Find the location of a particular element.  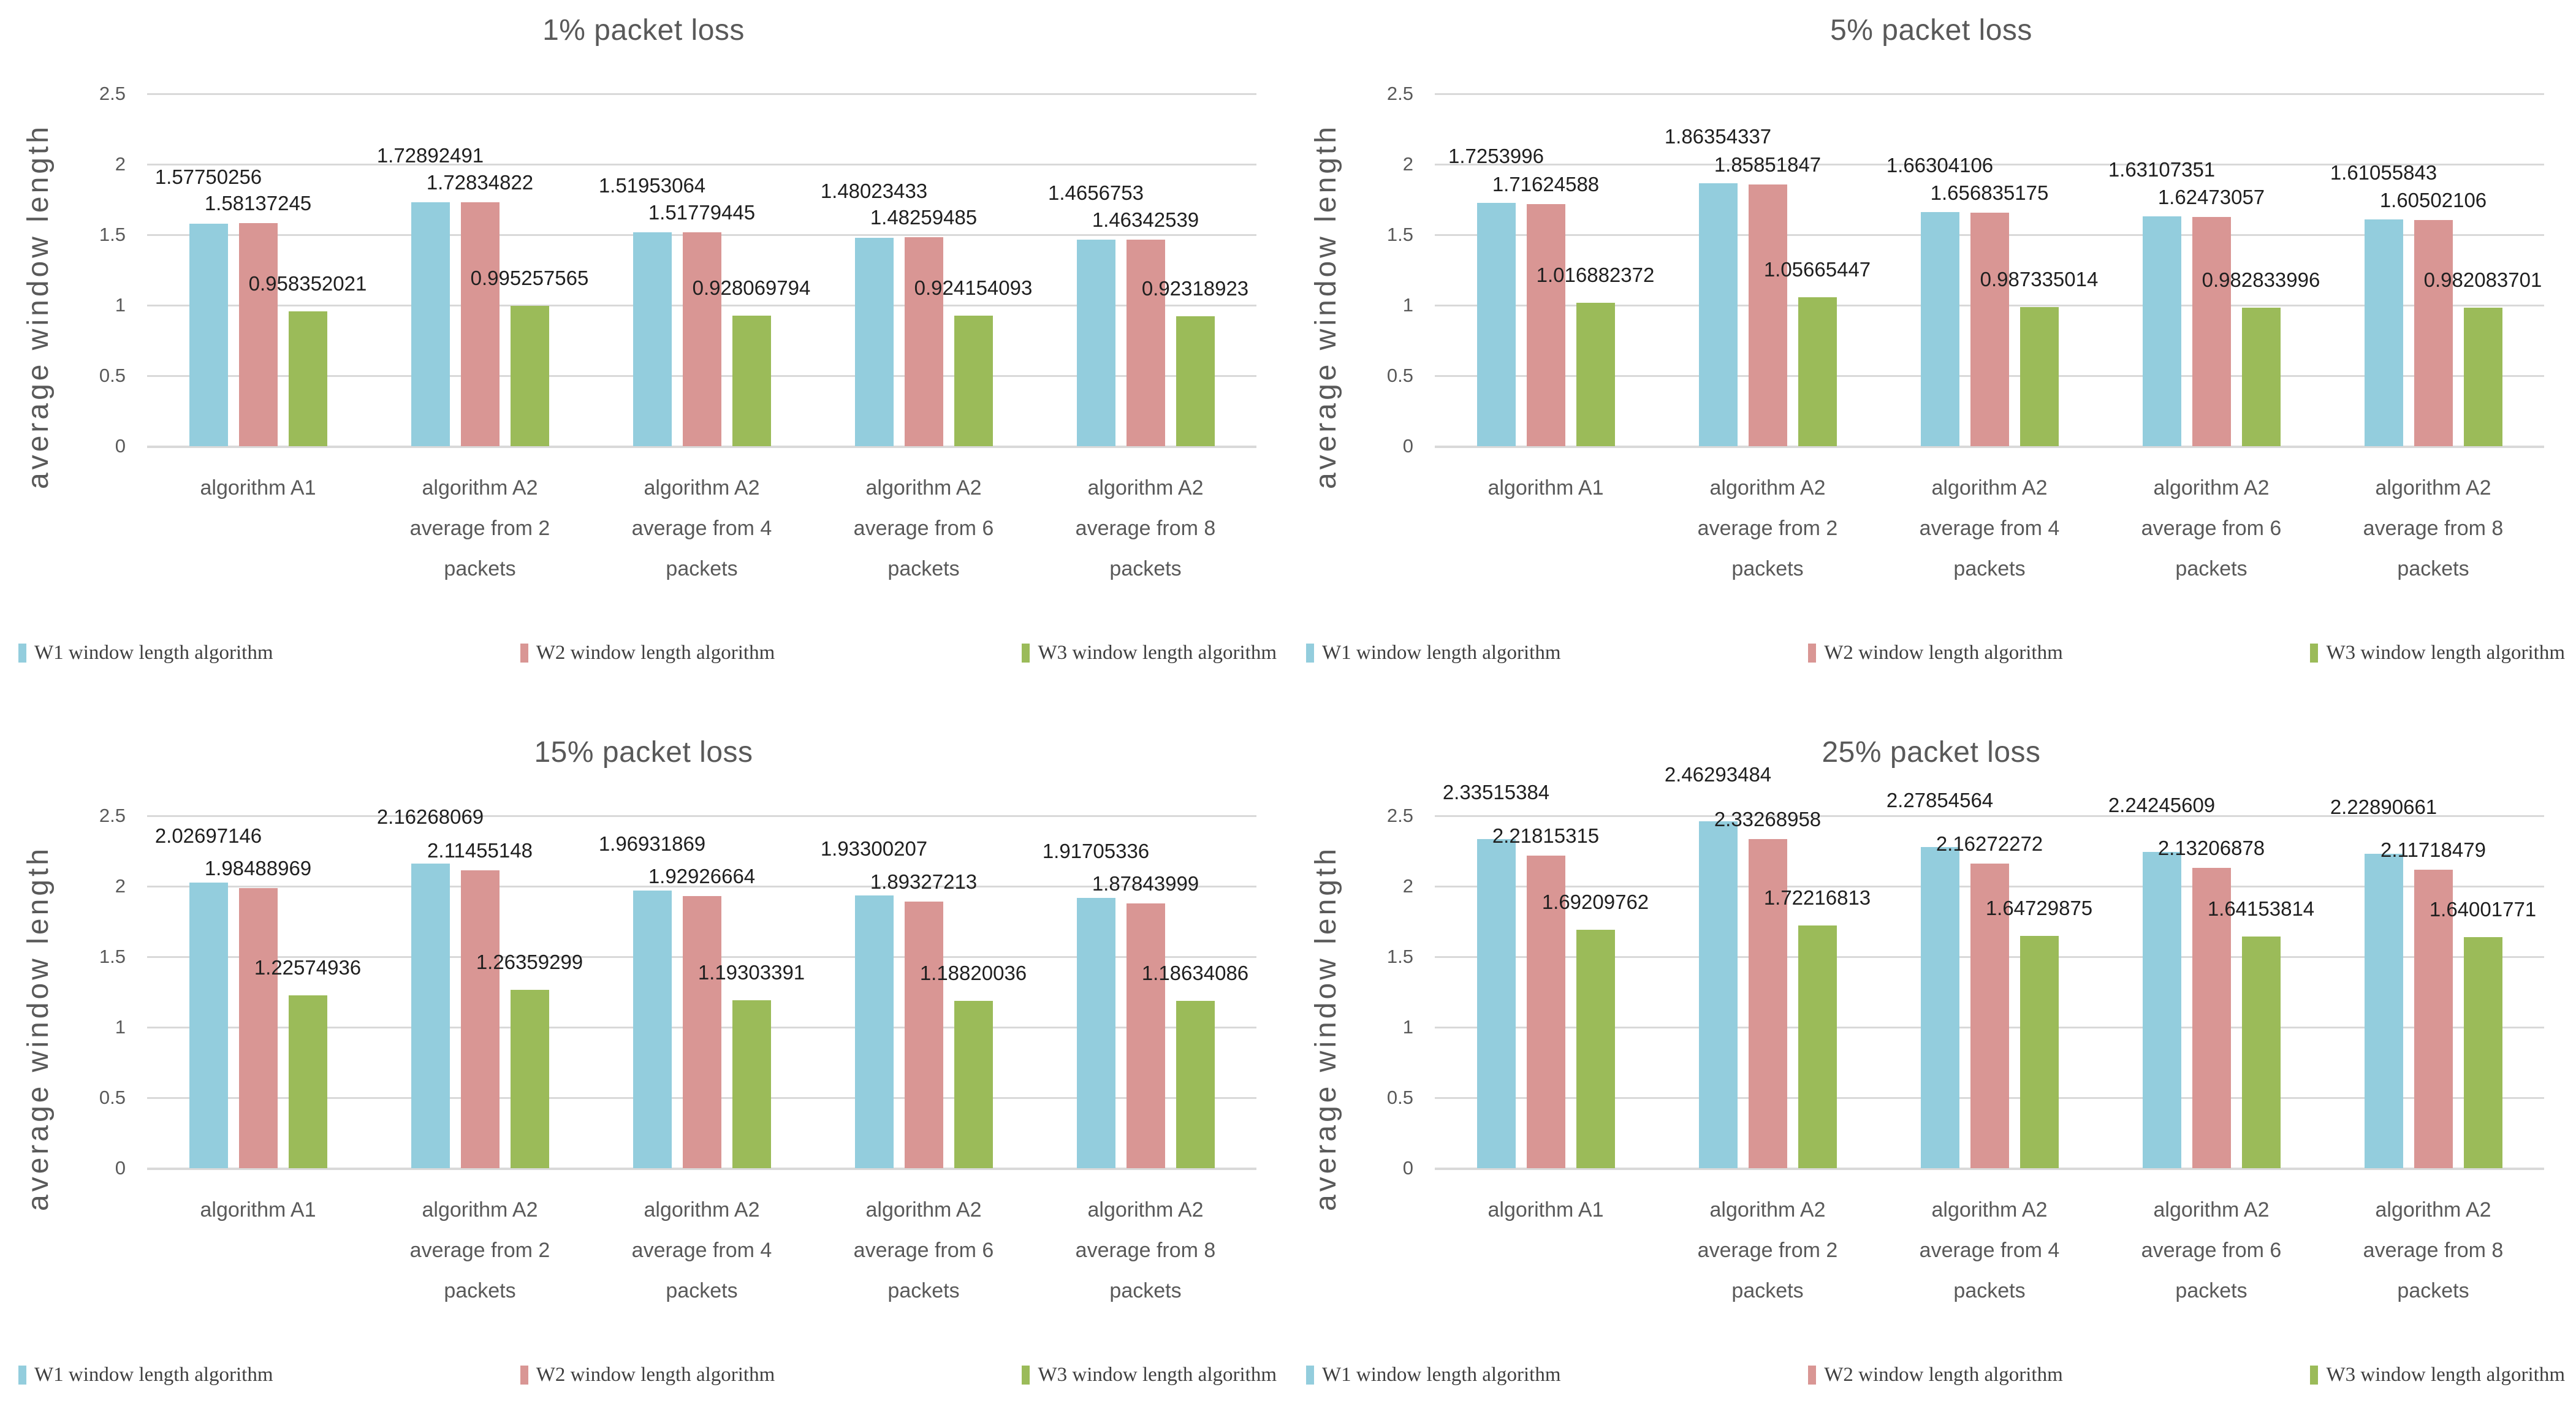

data-label-w2: 1.656835175 is located at coordinates (1989, 192).